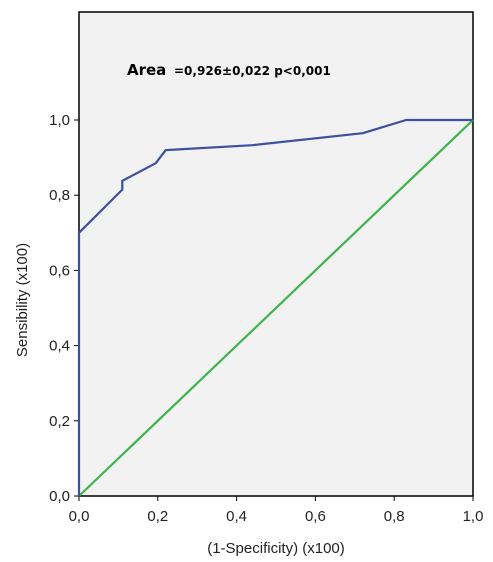 This screenshot has width=493, height=562. What do you see at coordinates (59, 120) in the screenshot?
I see `y-tick-label: 1,0` at bounding box center [59, 120].